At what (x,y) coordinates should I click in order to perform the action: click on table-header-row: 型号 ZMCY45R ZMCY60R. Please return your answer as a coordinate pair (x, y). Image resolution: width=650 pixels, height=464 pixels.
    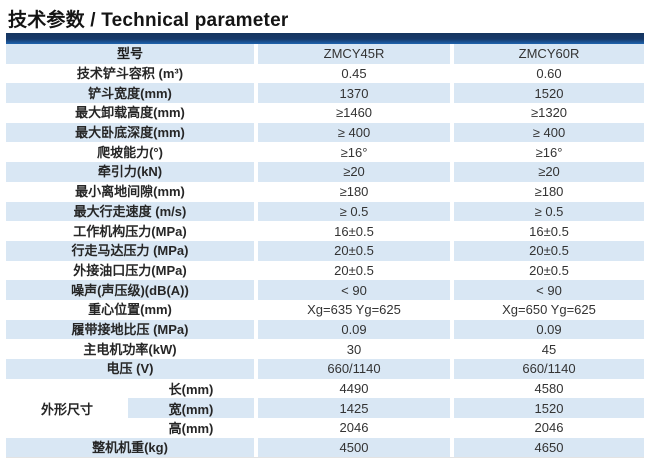
    Looking at the image, I should click on (325, 54).